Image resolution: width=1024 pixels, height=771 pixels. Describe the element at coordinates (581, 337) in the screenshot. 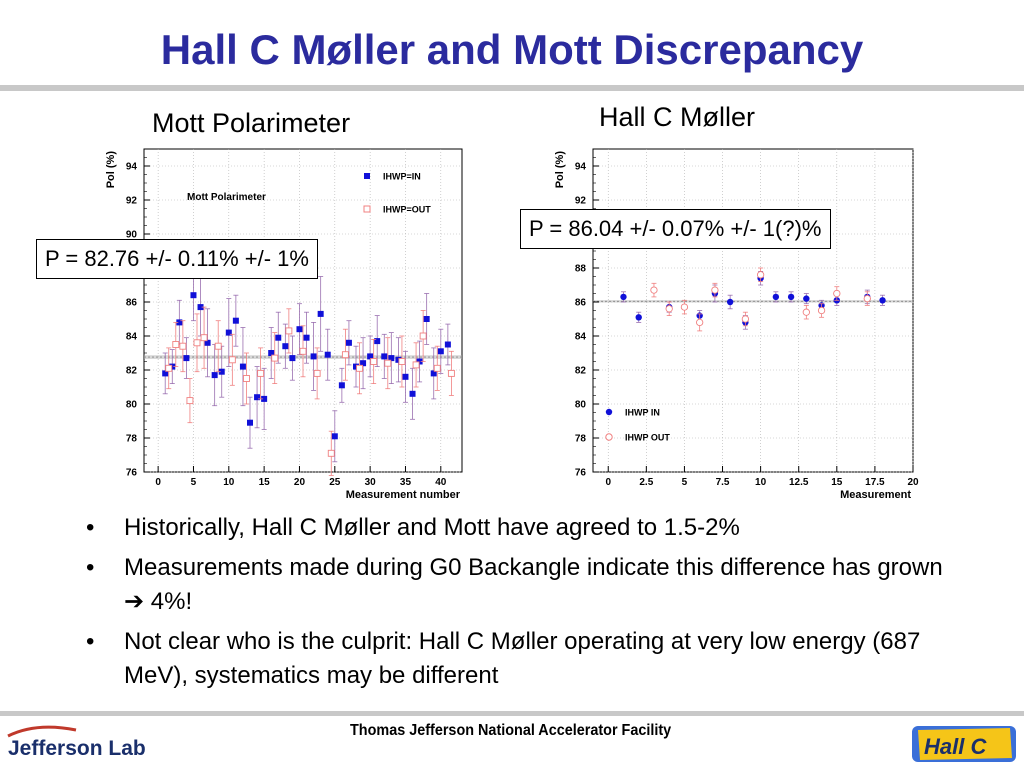

I see `y-tick-label: 84` at that location.